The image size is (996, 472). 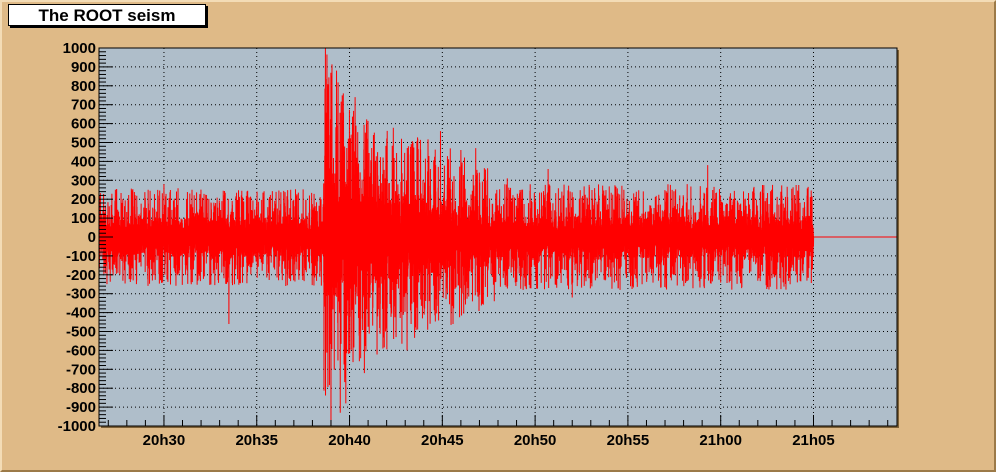 What do you see at coordinates (813, 440) in the screenshot?
I see `x-tick-label: 21h05` at bounding box center [813, 440].